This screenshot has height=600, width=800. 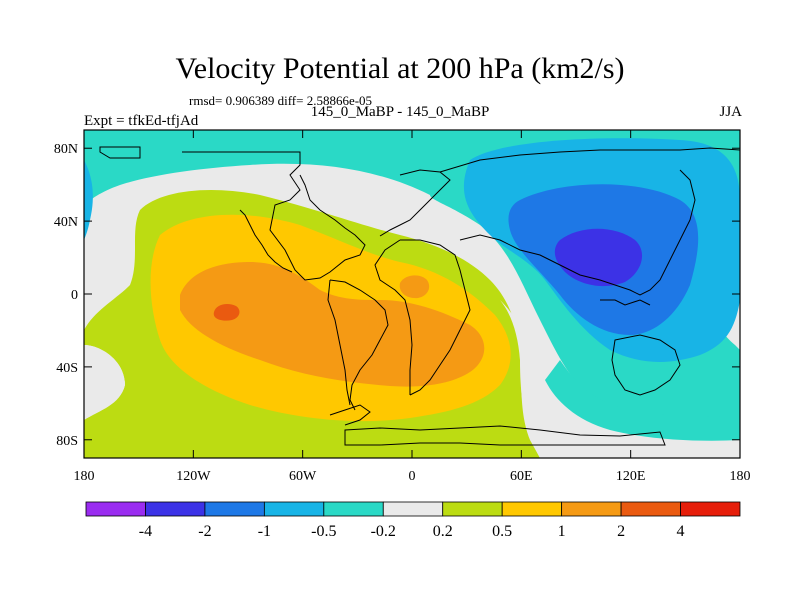 What do you see at coordinates (400, 112) in the screenshot?
I see `center-string: 145_0_MaBP - 145_0_MaBP` at bounding box center [400, 112].